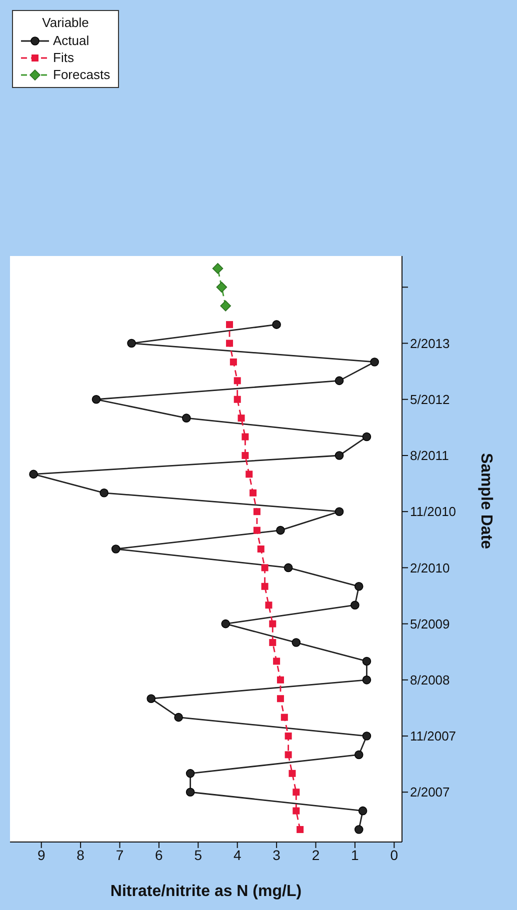 Image resolution: width=517 pixels, height=910 pixels. Describe the element at coordinates (430, 343) in the screenshot. I see `y-tick-label: 2/2013` at that location.